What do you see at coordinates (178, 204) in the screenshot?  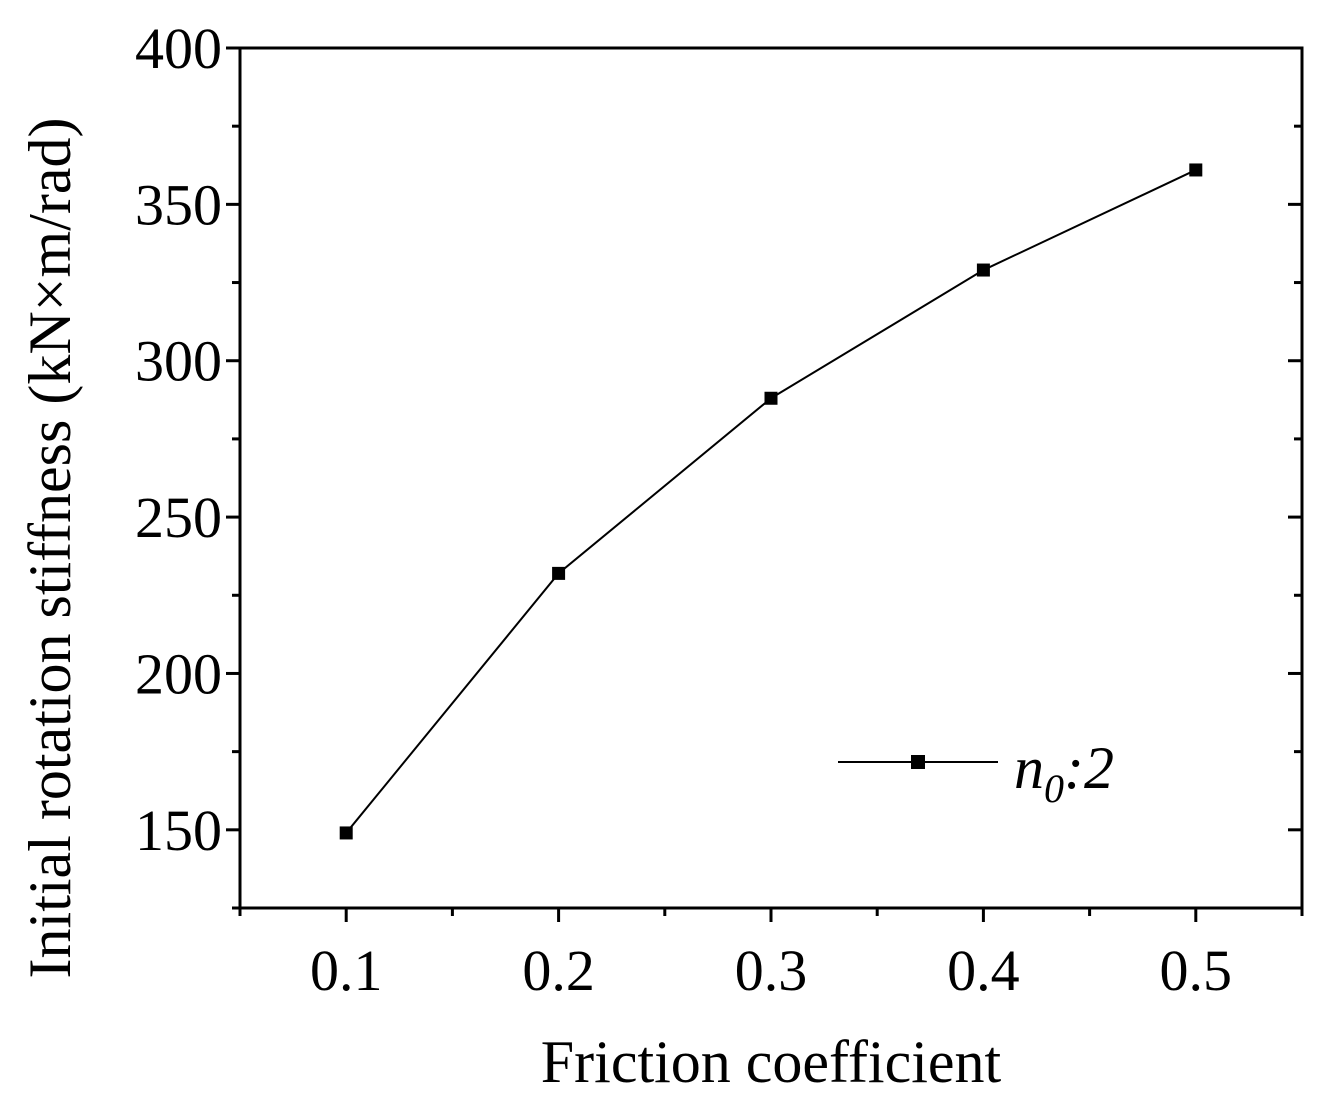 I see `y-tick-label: 350` at bounding box center [178, 204].